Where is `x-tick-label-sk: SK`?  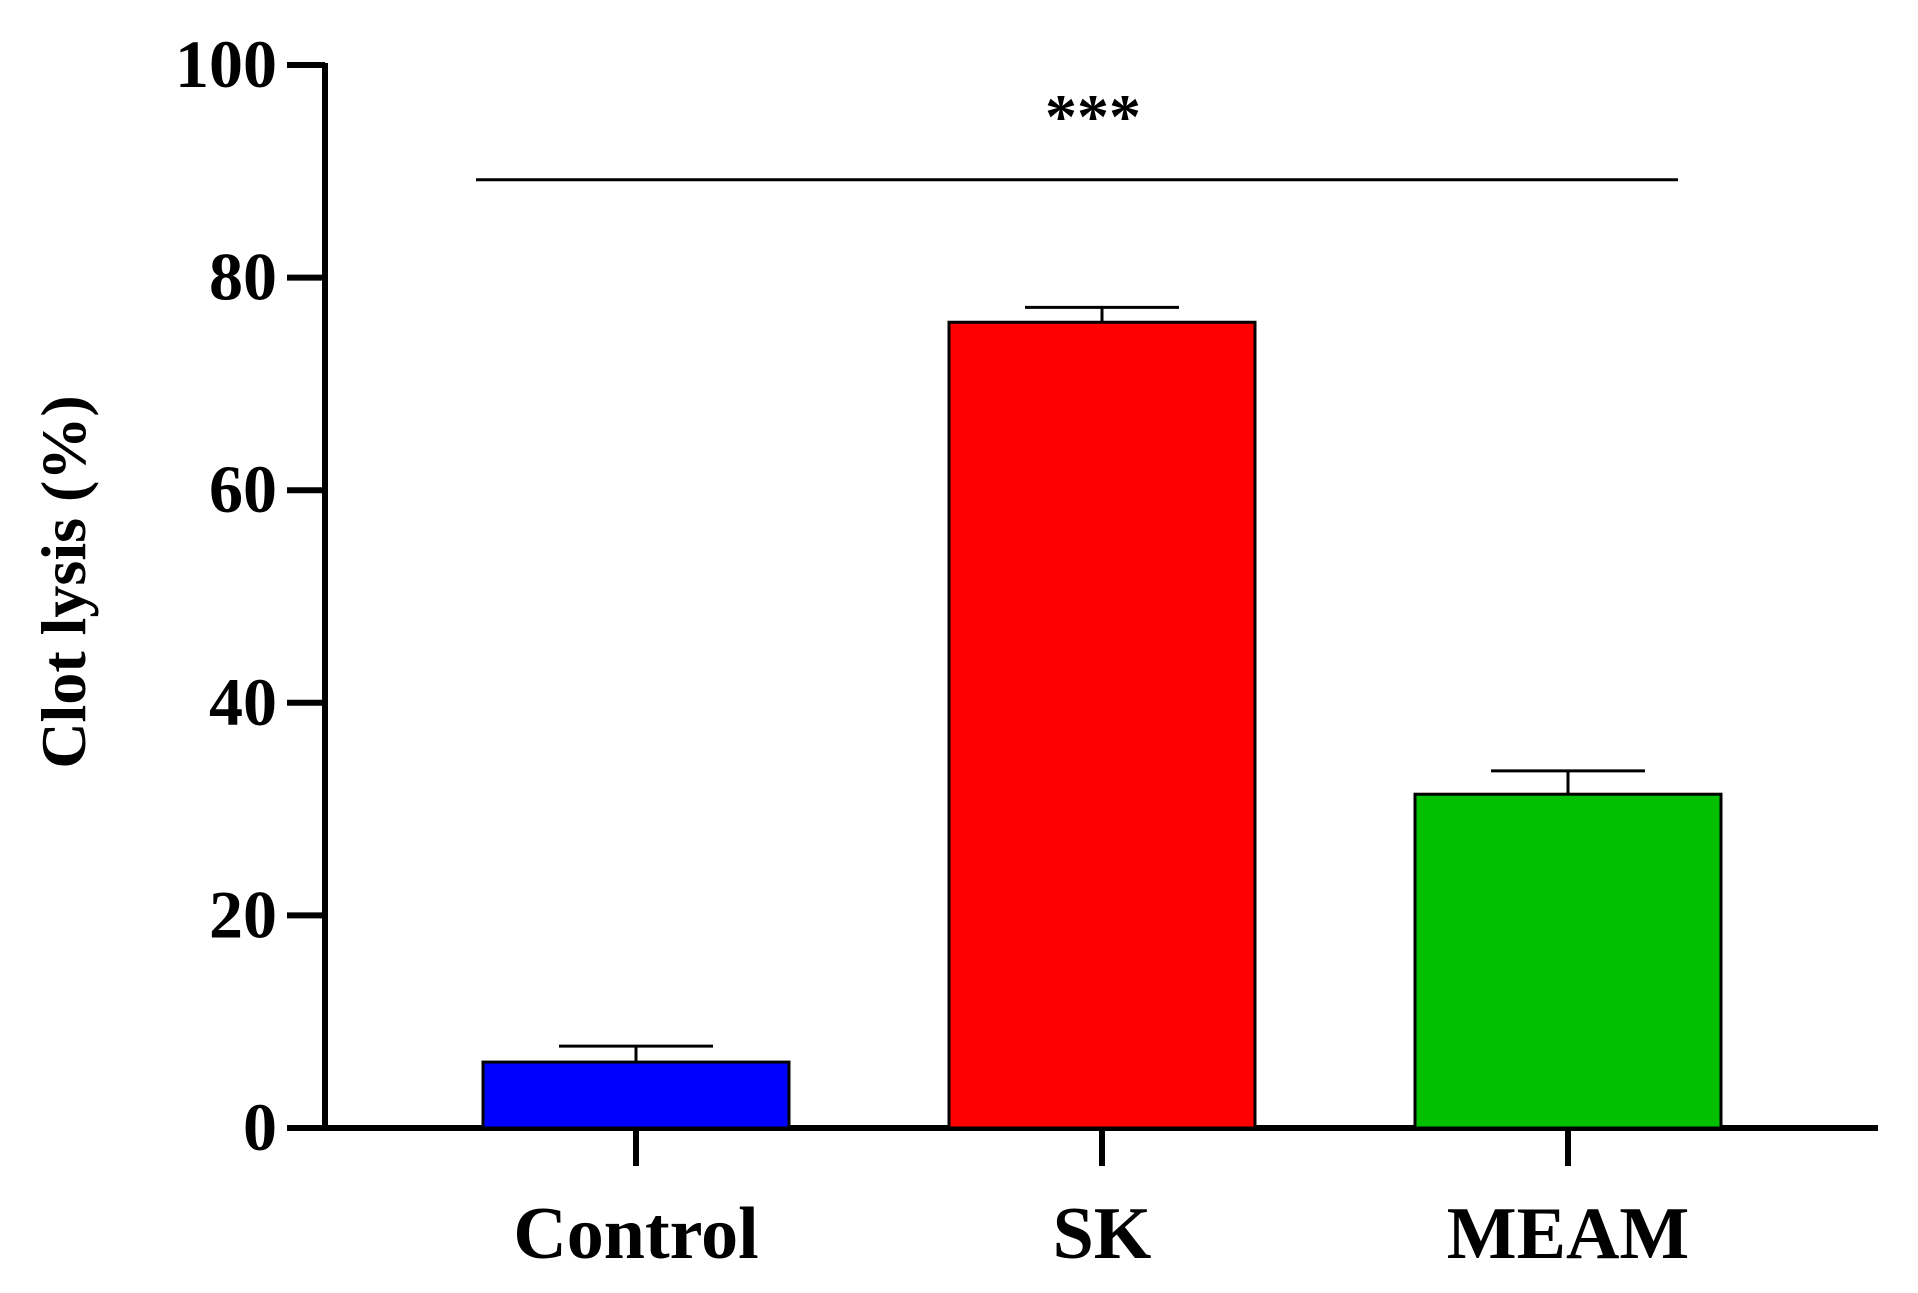
x-tick-label-sk: SK is located at coordinates (1102, 1234).